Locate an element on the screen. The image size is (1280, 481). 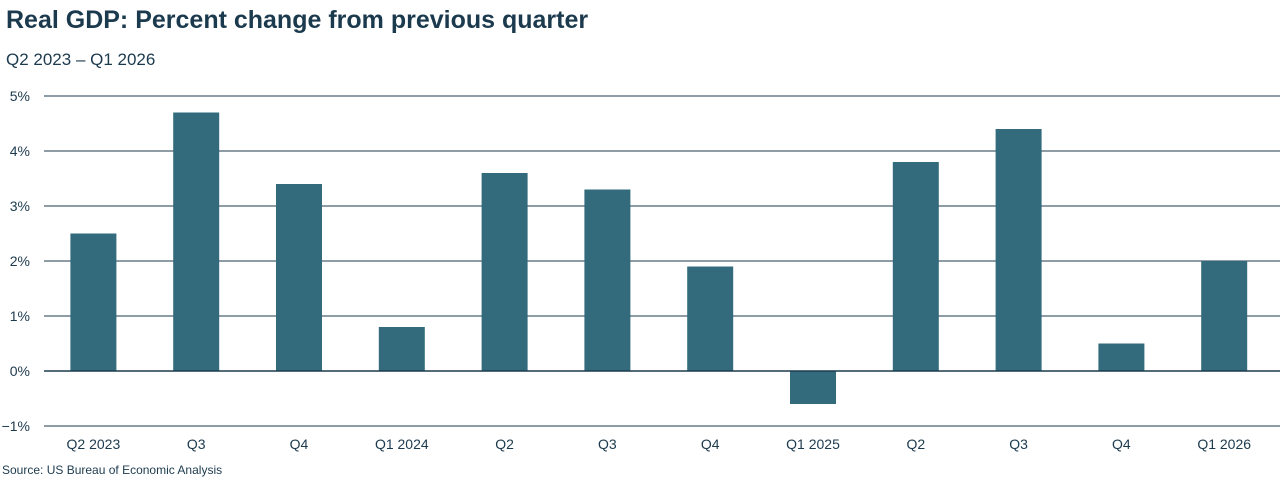
y-tick-label: 1% is located at coordinates (20, 316).